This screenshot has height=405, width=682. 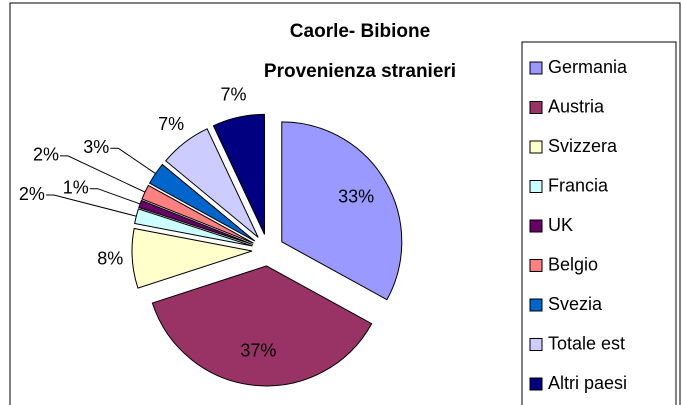 I want to click on legend-label: Germania, so click(x=588, y=67).